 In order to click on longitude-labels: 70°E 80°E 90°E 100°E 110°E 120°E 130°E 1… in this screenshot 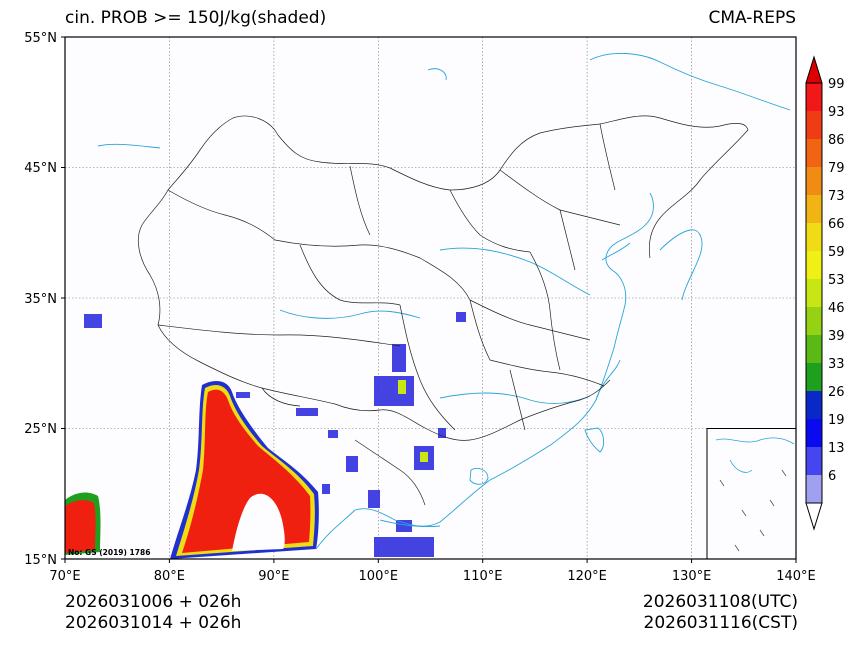, I will do `click(432, 576)`.